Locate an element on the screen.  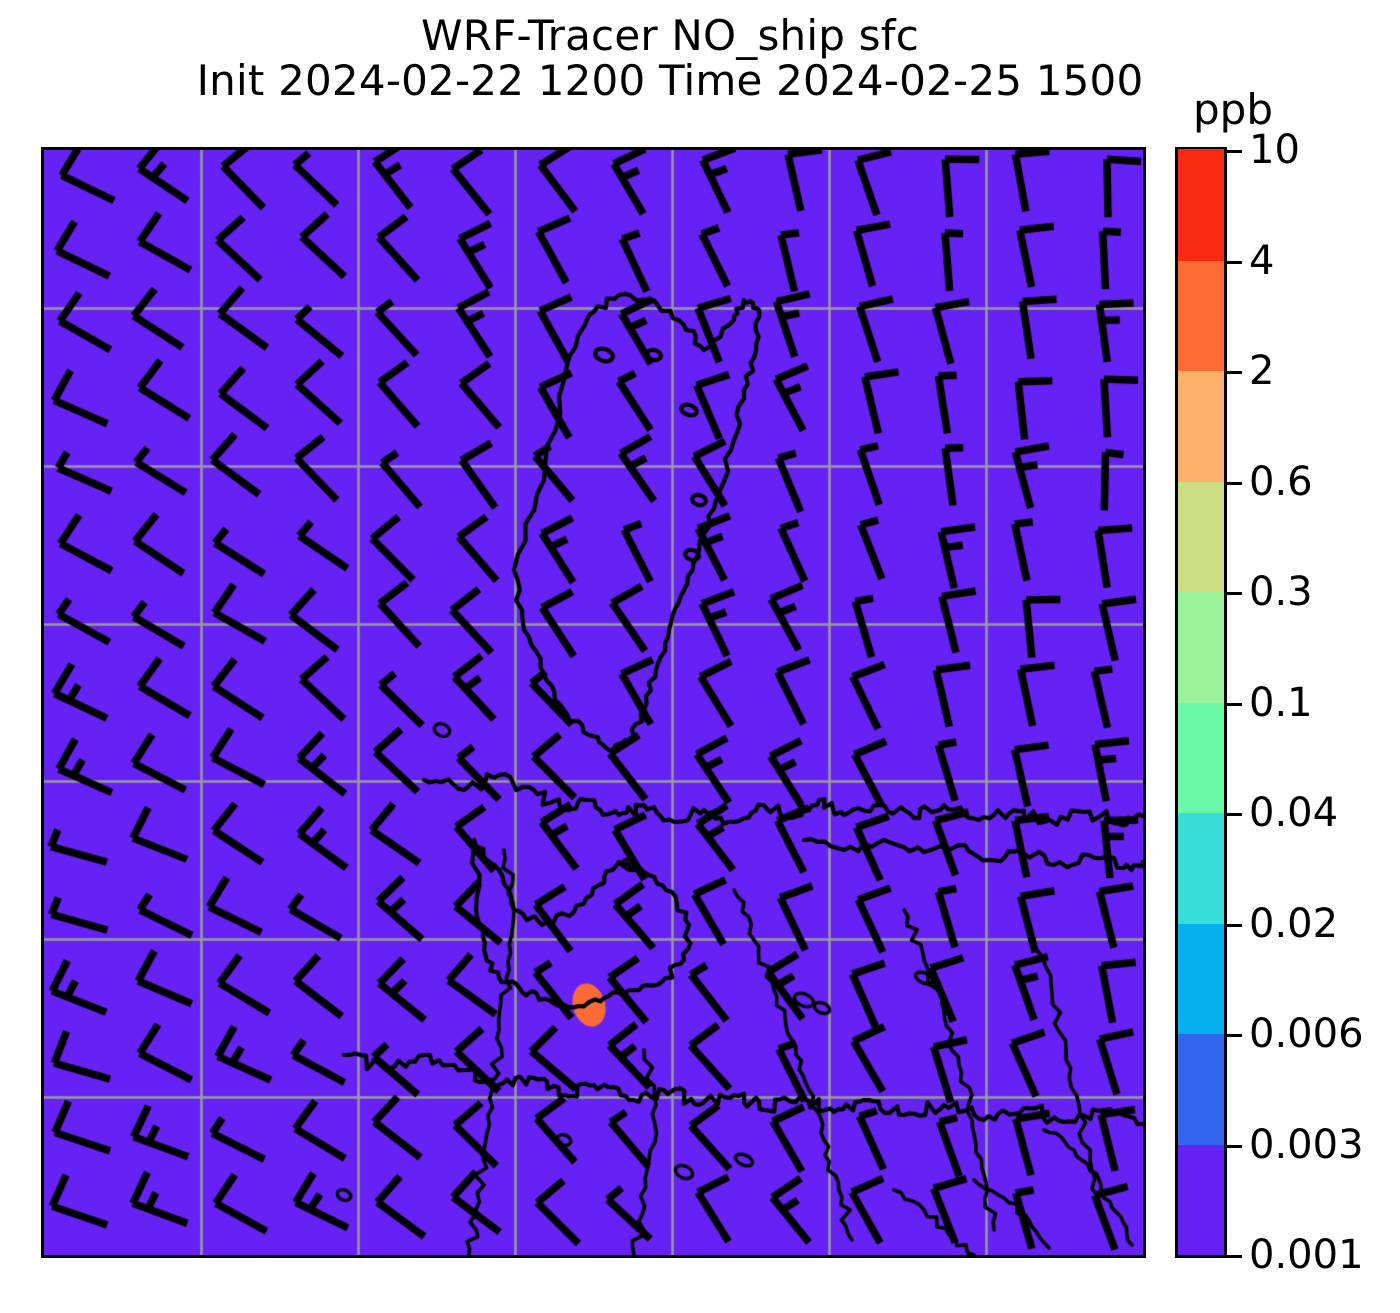
colorbar-tick-axis: 0.001 0.003 0.006 0.02 0.04 0.1 0.3 0.6 2 4 10 is located at coordinates (1312, 702).